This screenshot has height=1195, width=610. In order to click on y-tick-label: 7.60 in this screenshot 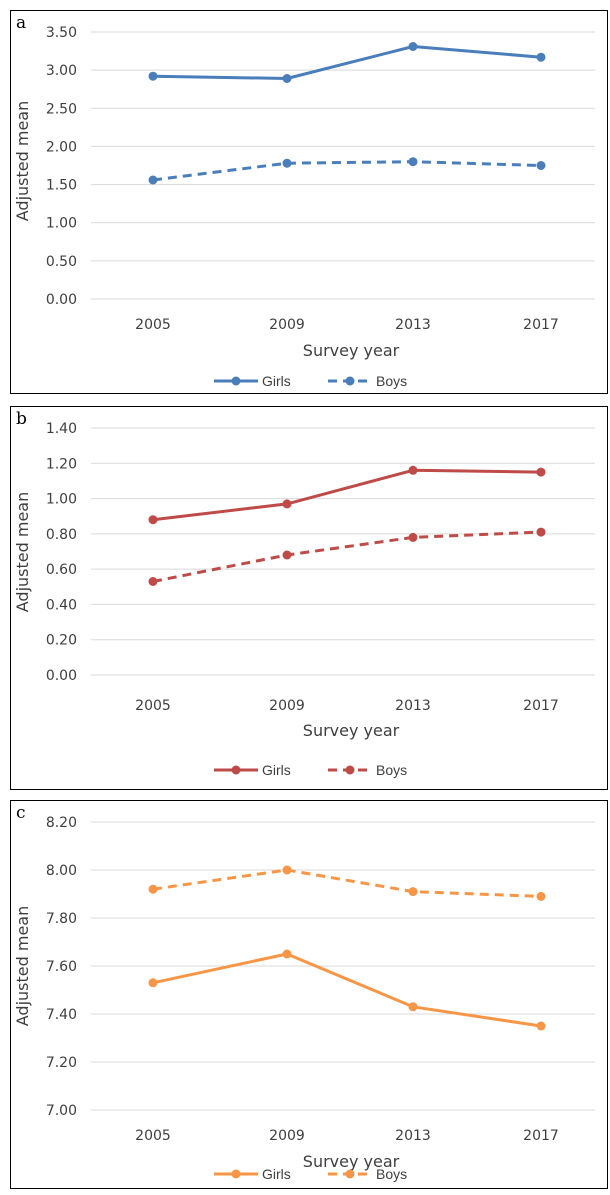, I will do `click(61, 967)`.